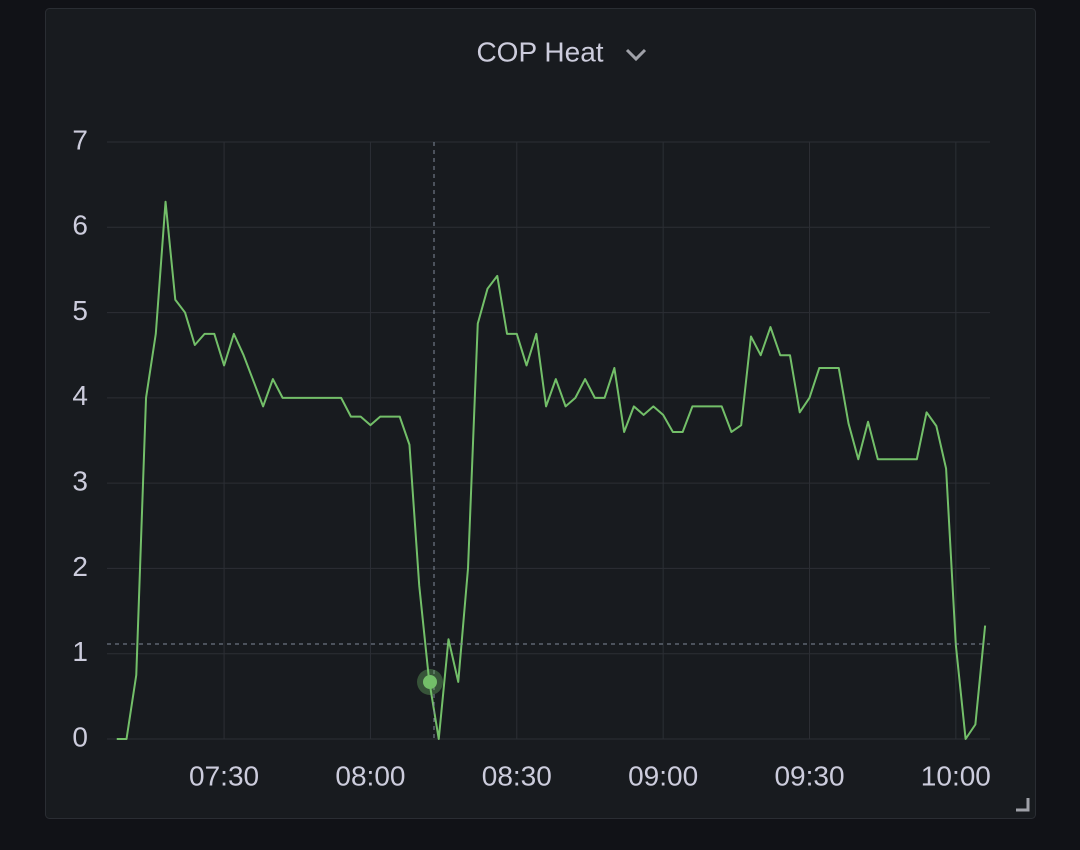 This screenshot has height=850, width=1080. What do you see at coordinates (80, 310) in the screenshot?
I see `y-tick-label: 5` at bounding box center [80, 310].